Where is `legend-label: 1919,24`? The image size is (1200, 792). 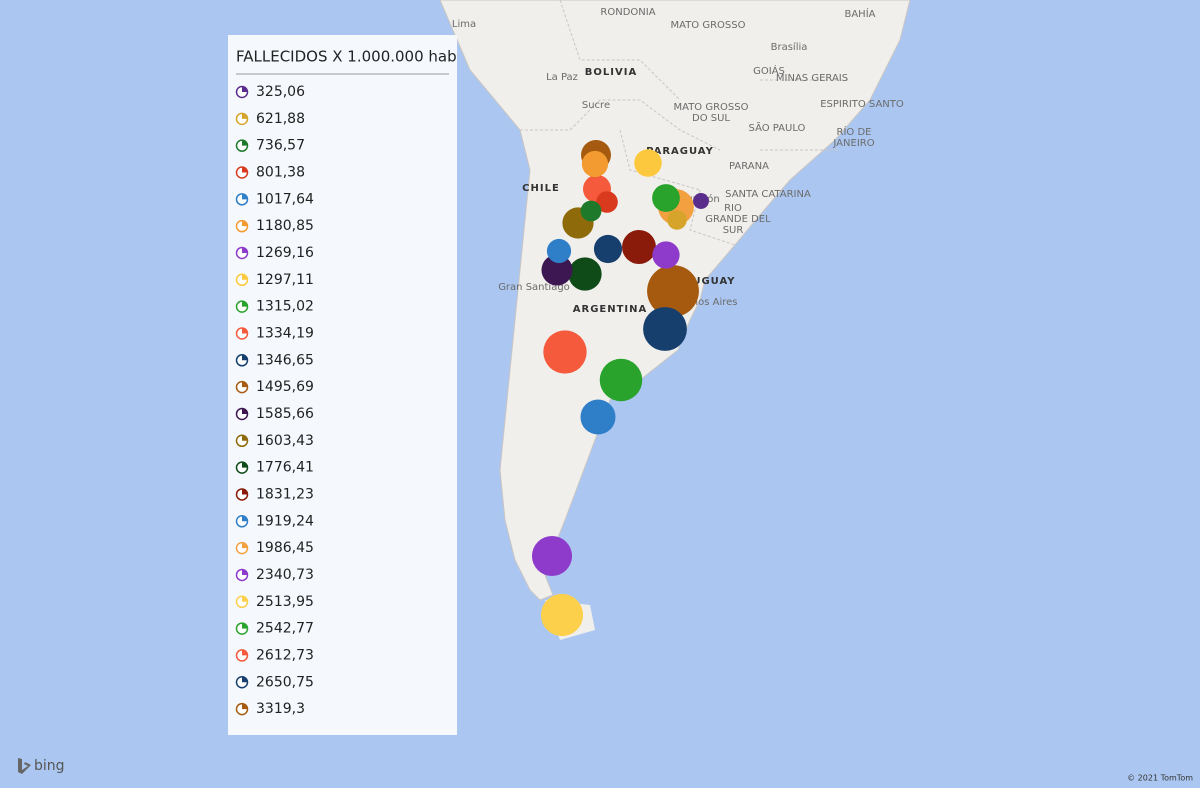
legend-label: 1919,24 is located at coordinates (285, 521).